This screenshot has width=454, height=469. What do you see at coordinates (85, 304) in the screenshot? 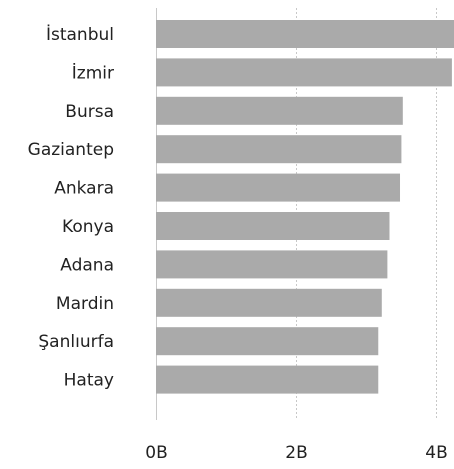
I see `category-label-7: Mardin` at bounding box center [85, 304].